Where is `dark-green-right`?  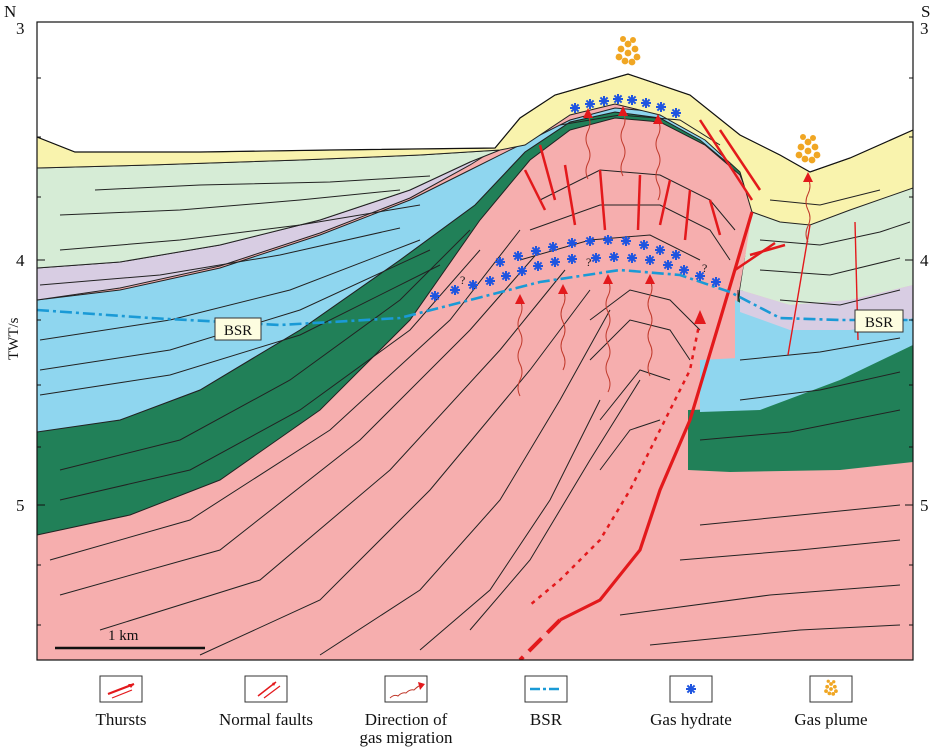
dark-green-right is located at coordinates (800, 408).